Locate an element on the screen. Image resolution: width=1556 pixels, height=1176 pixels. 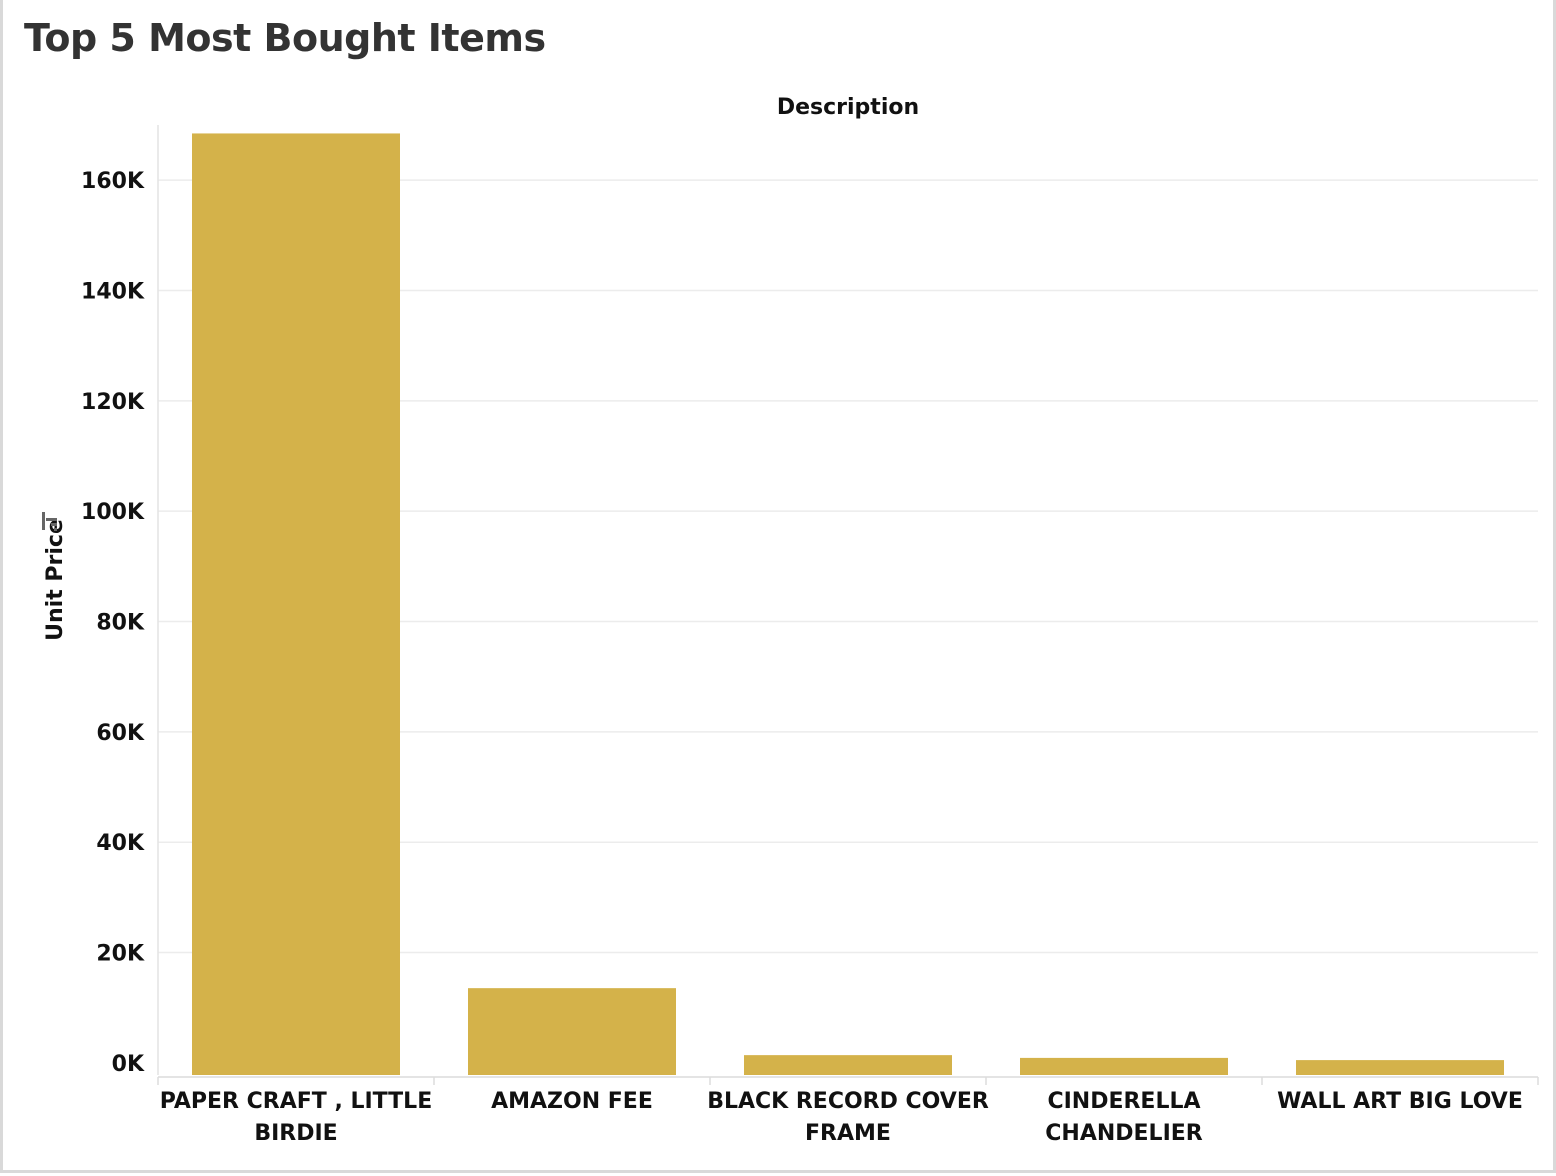
y-tick-label: 100K is located at coordinates (113, 512).